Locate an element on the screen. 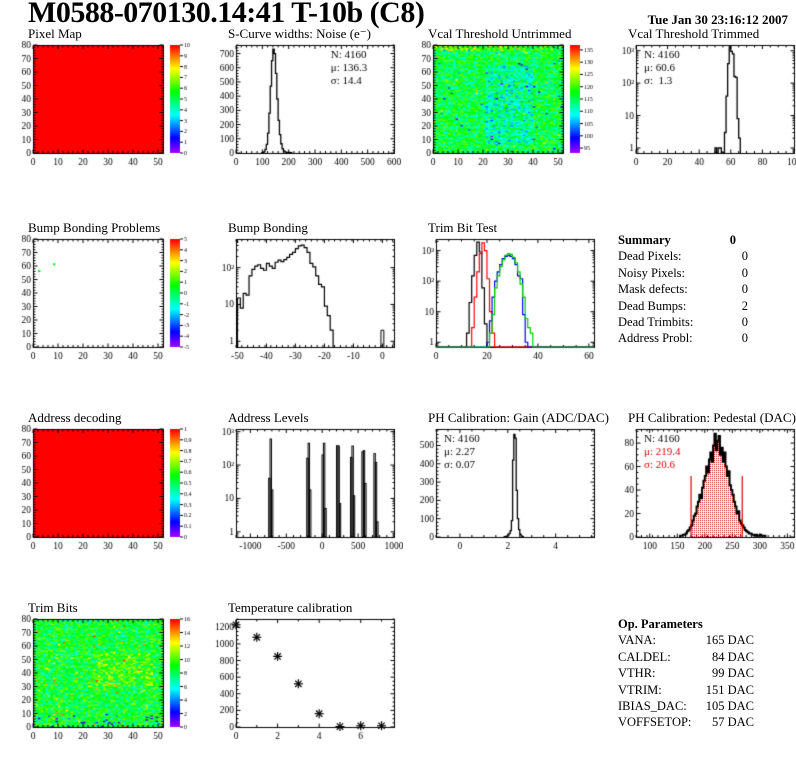 The image size is (796, 772). plot-title-address-decoding: Address decoding is located at coordinates (75, 417).